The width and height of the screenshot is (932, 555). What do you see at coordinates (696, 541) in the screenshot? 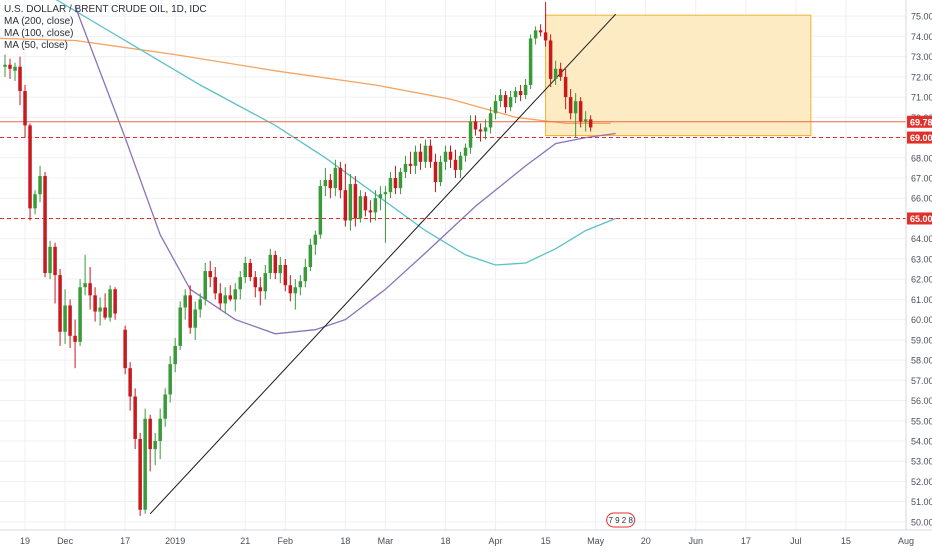
I see `x-tick-label: Jun` at bounding box center [696, 541].